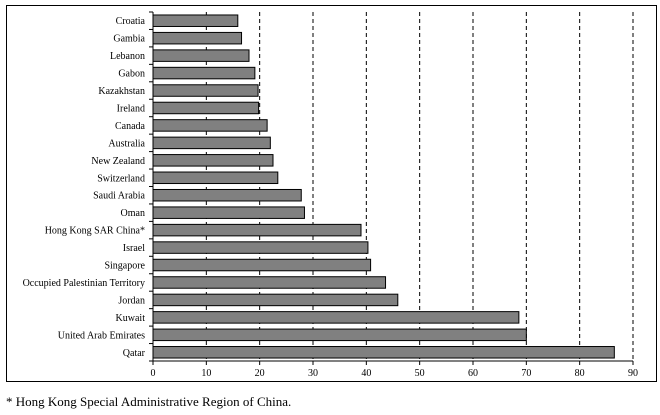  Describe the element at coordinates (134, 248) in the screenshot. I see `category-label: Israel` at that location.